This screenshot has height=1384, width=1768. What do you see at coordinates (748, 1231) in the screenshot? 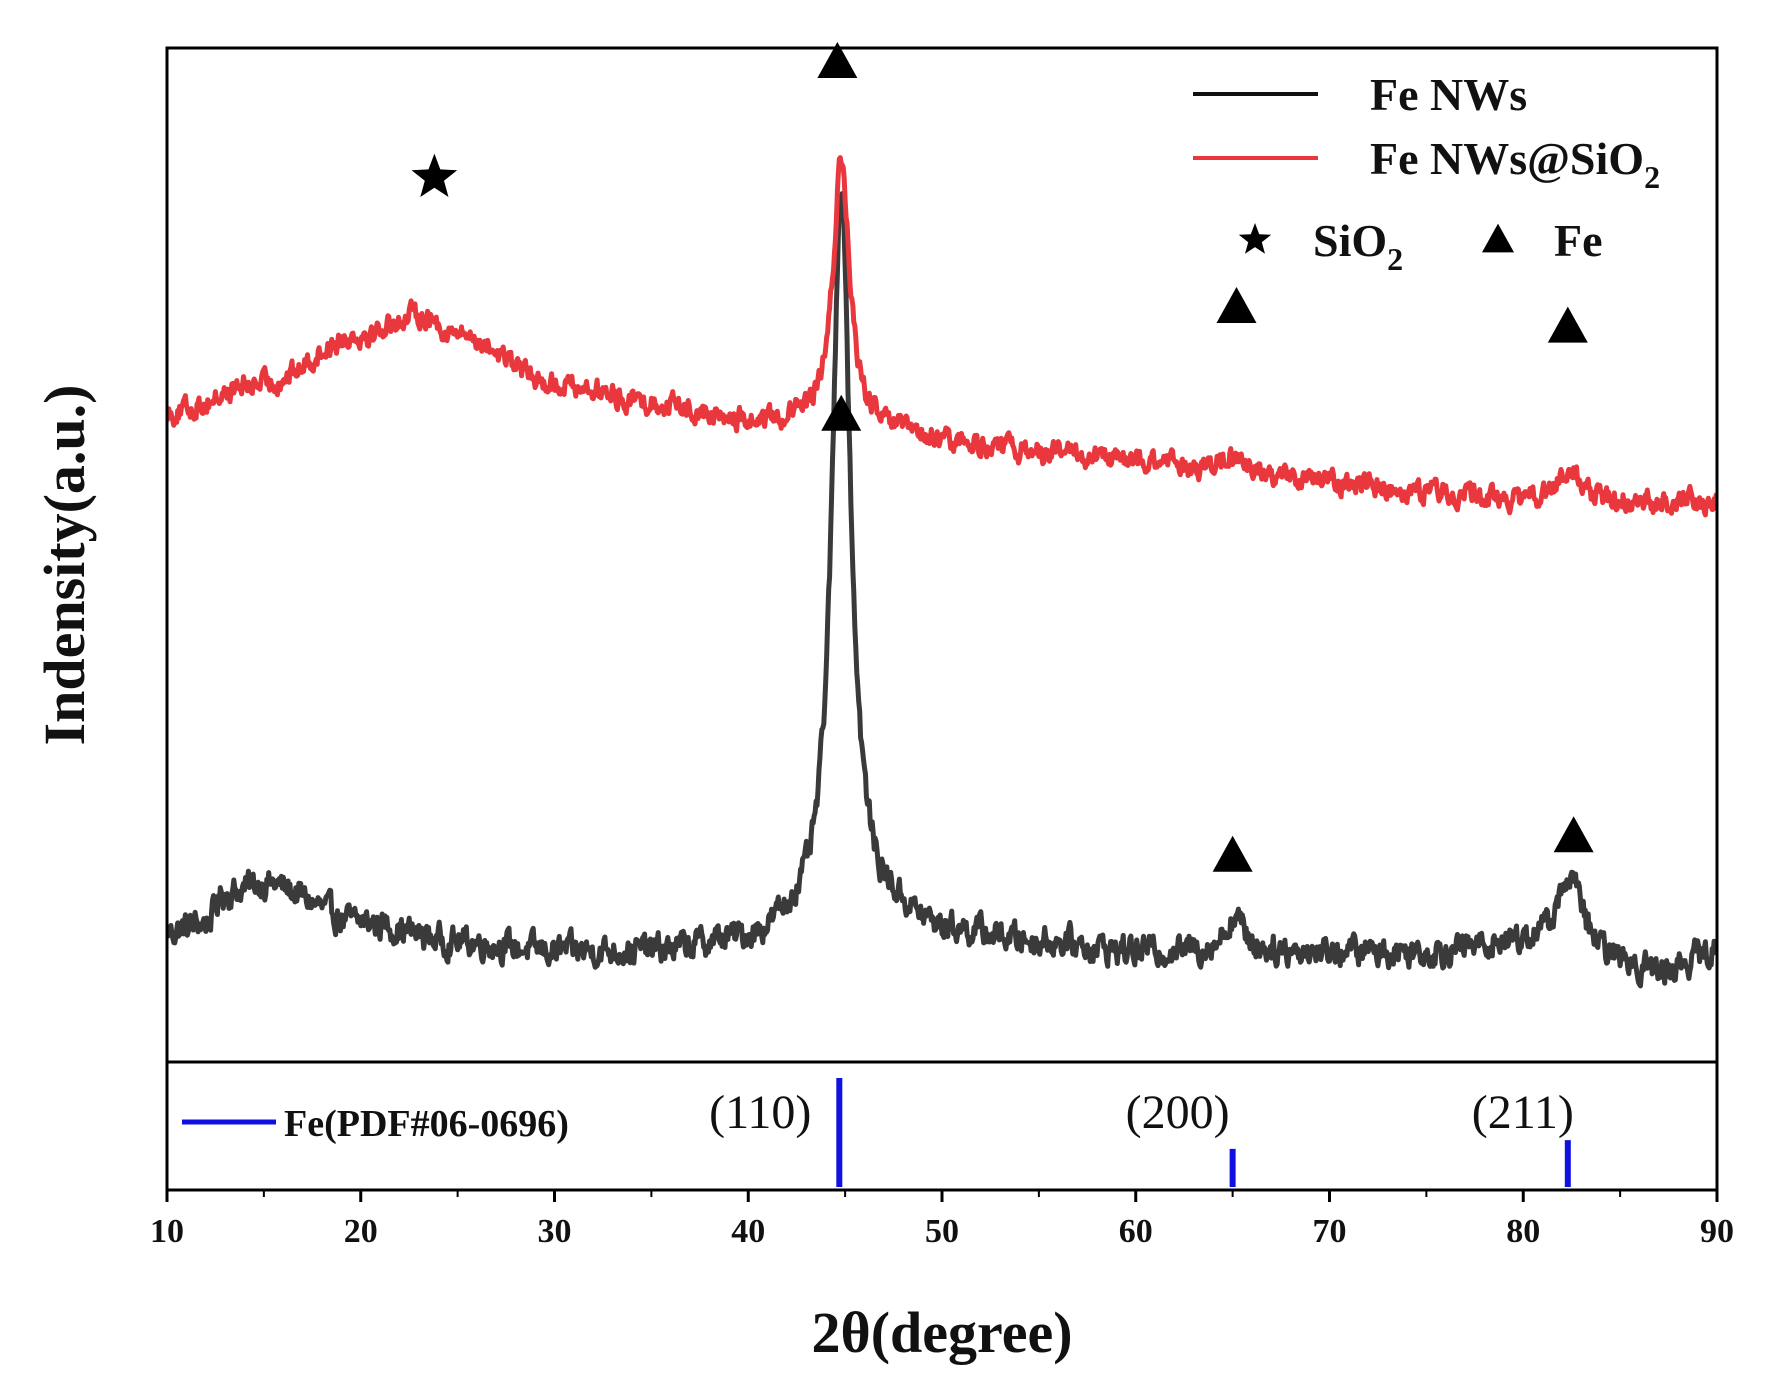
I see `x-tick-label: 40` at bounding box center [748, 1231].